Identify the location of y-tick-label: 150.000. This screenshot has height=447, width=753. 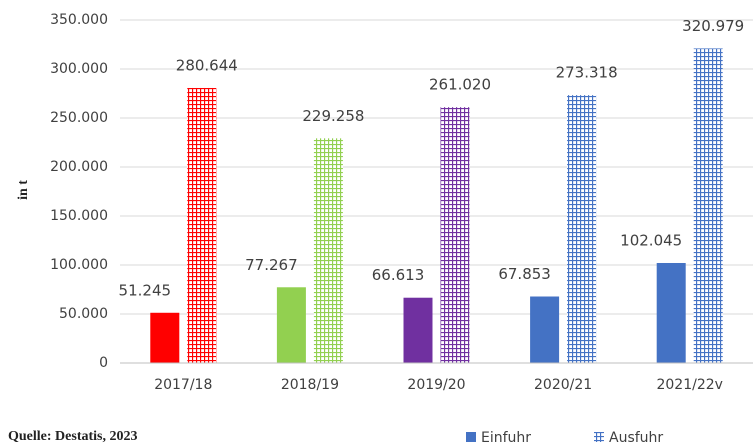
(79, 216).